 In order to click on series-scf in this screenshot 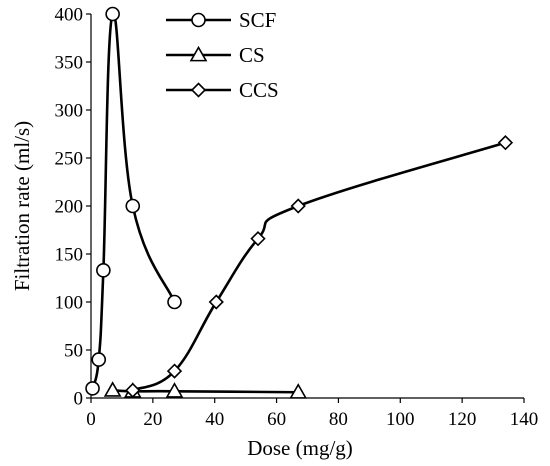, I will do `click(133, 201)`.